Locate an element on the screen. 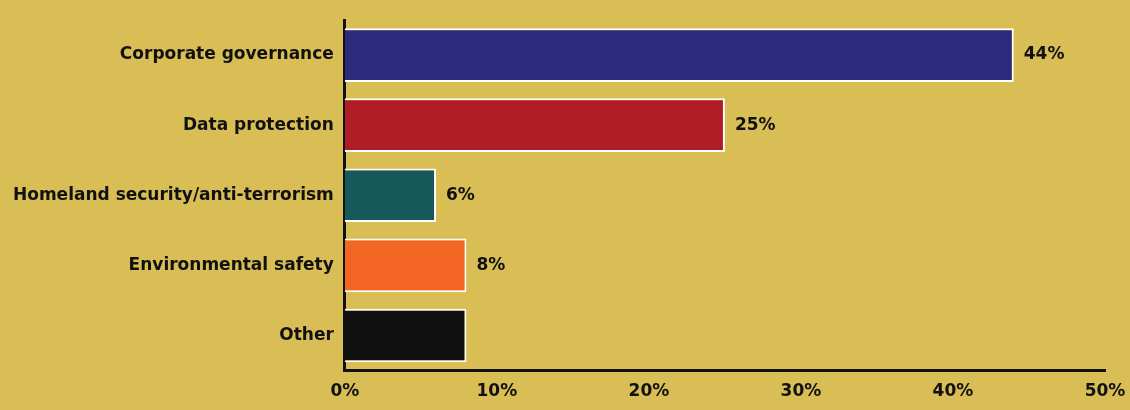 The width and height of the screenshot is (1130, 410). data-label: 6% is located at coordinates (460, 193).